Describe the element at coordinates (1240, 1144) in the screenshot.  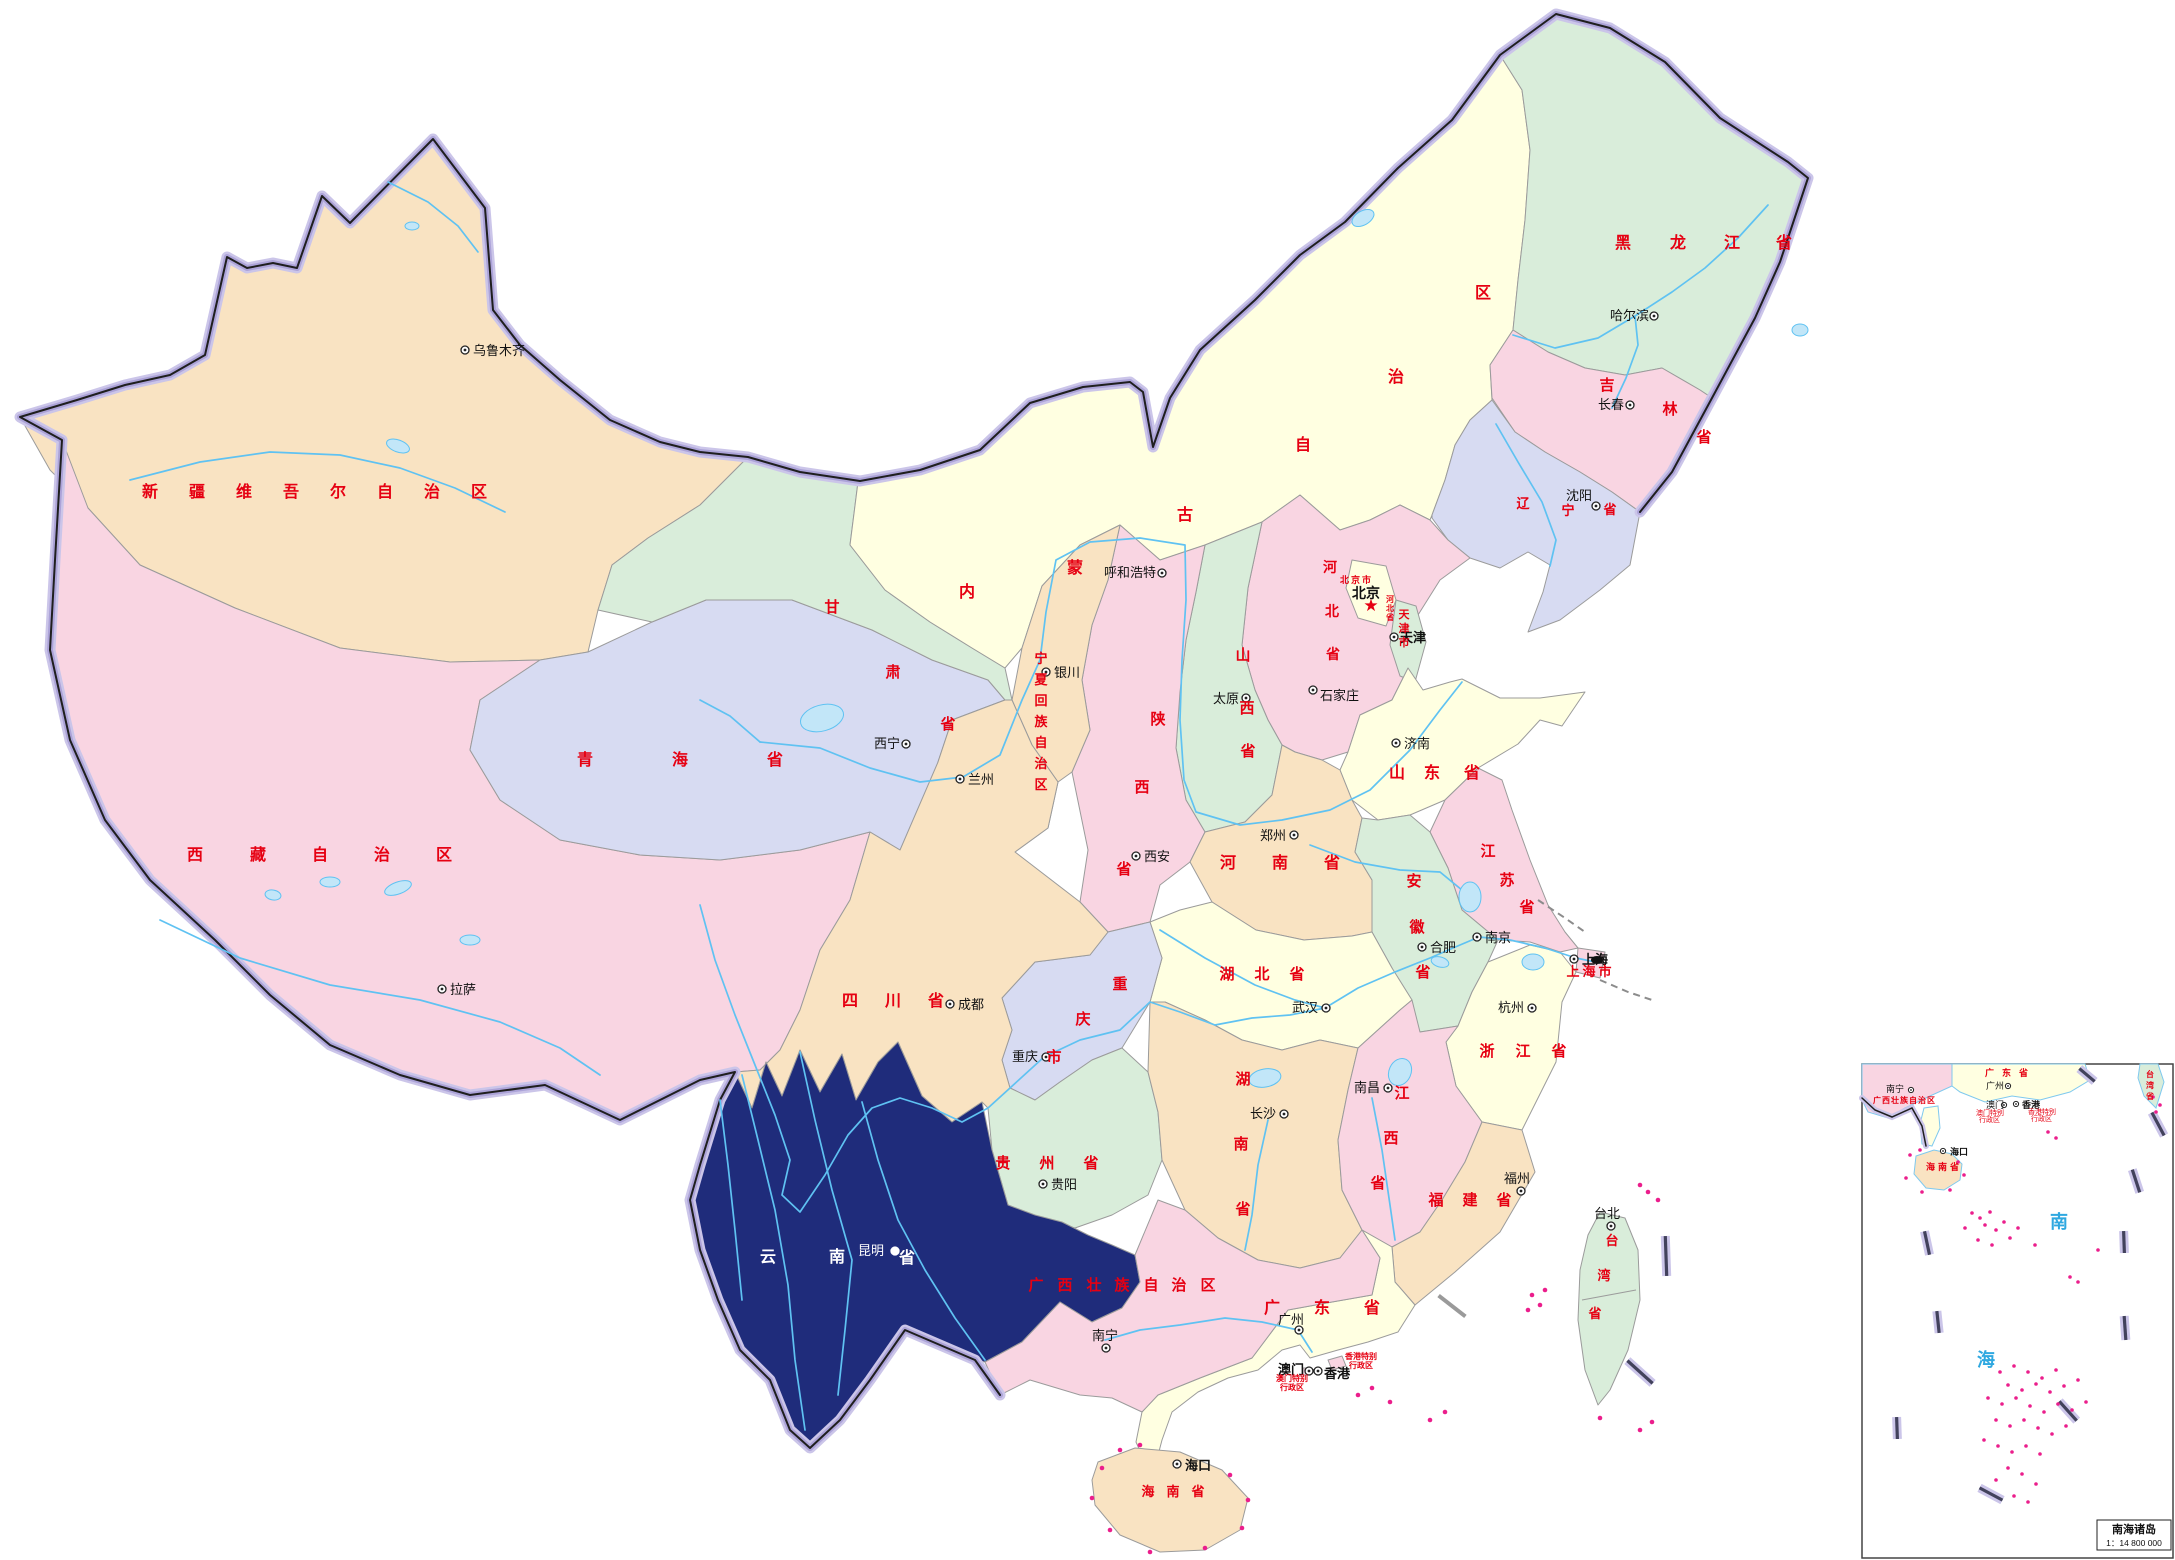
I see `province-label-hunan: 南` at that location.